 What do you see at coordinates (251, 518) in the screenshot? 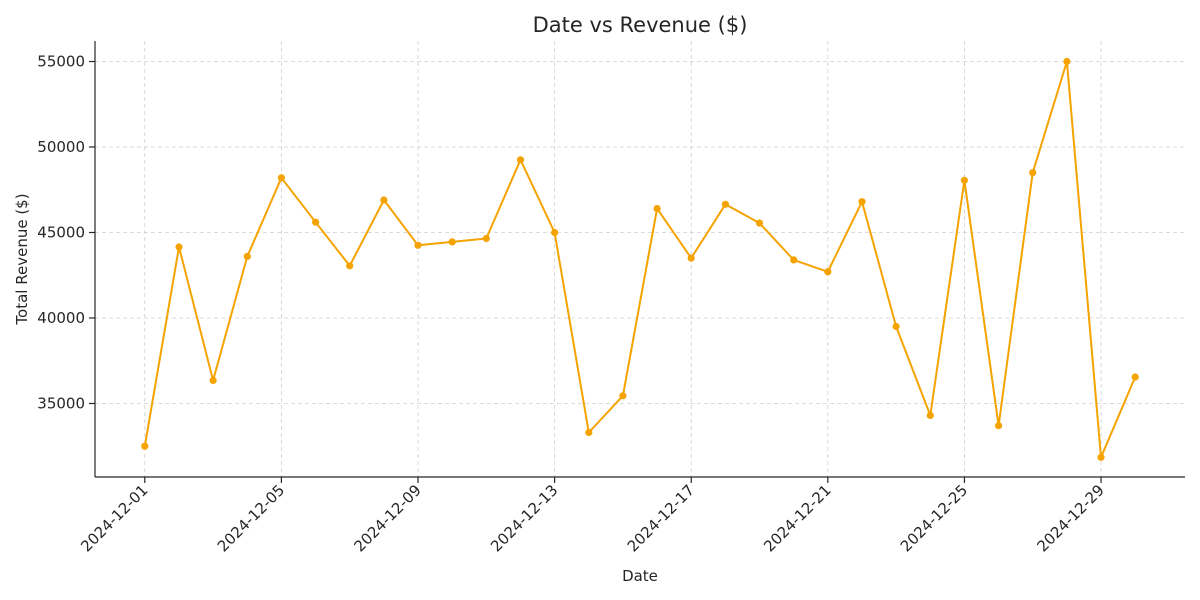
I see `x-tick-label: 2024-12-05` at bounding box center [251, 518].